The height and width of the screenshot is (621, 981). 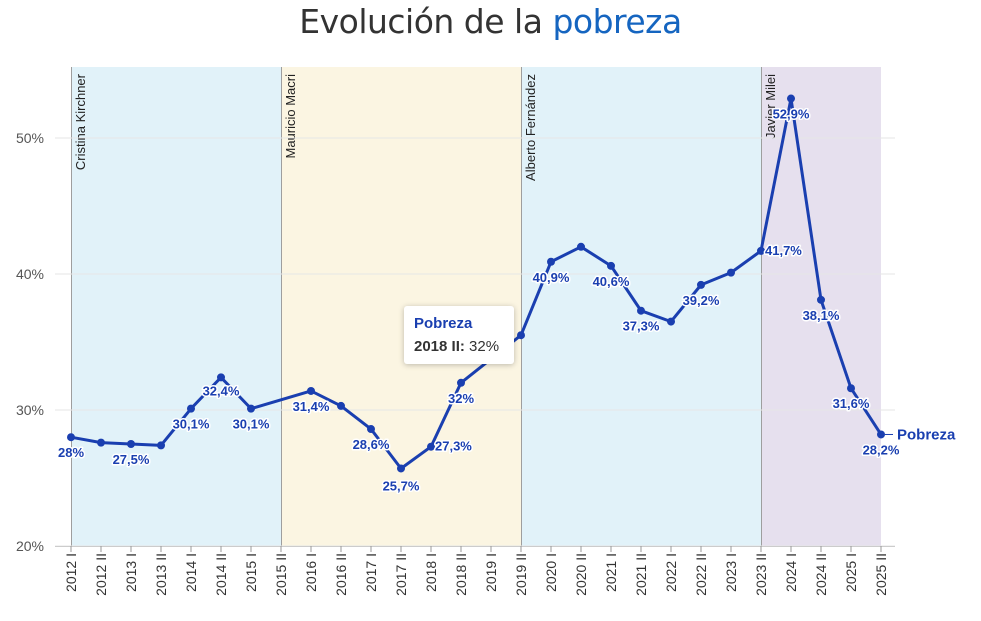 I want to click on data-label: 31,6%, so click(x=851, y=403).